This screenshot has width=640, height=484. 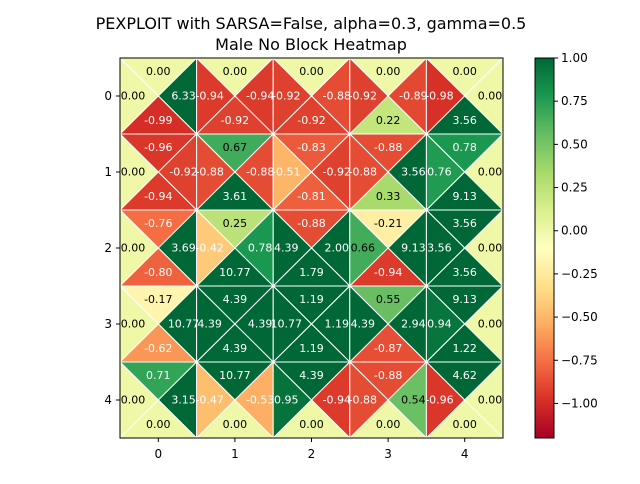 I want to click on cell-4-4-bottom-label: 0.00, so click(x=464, y=424).